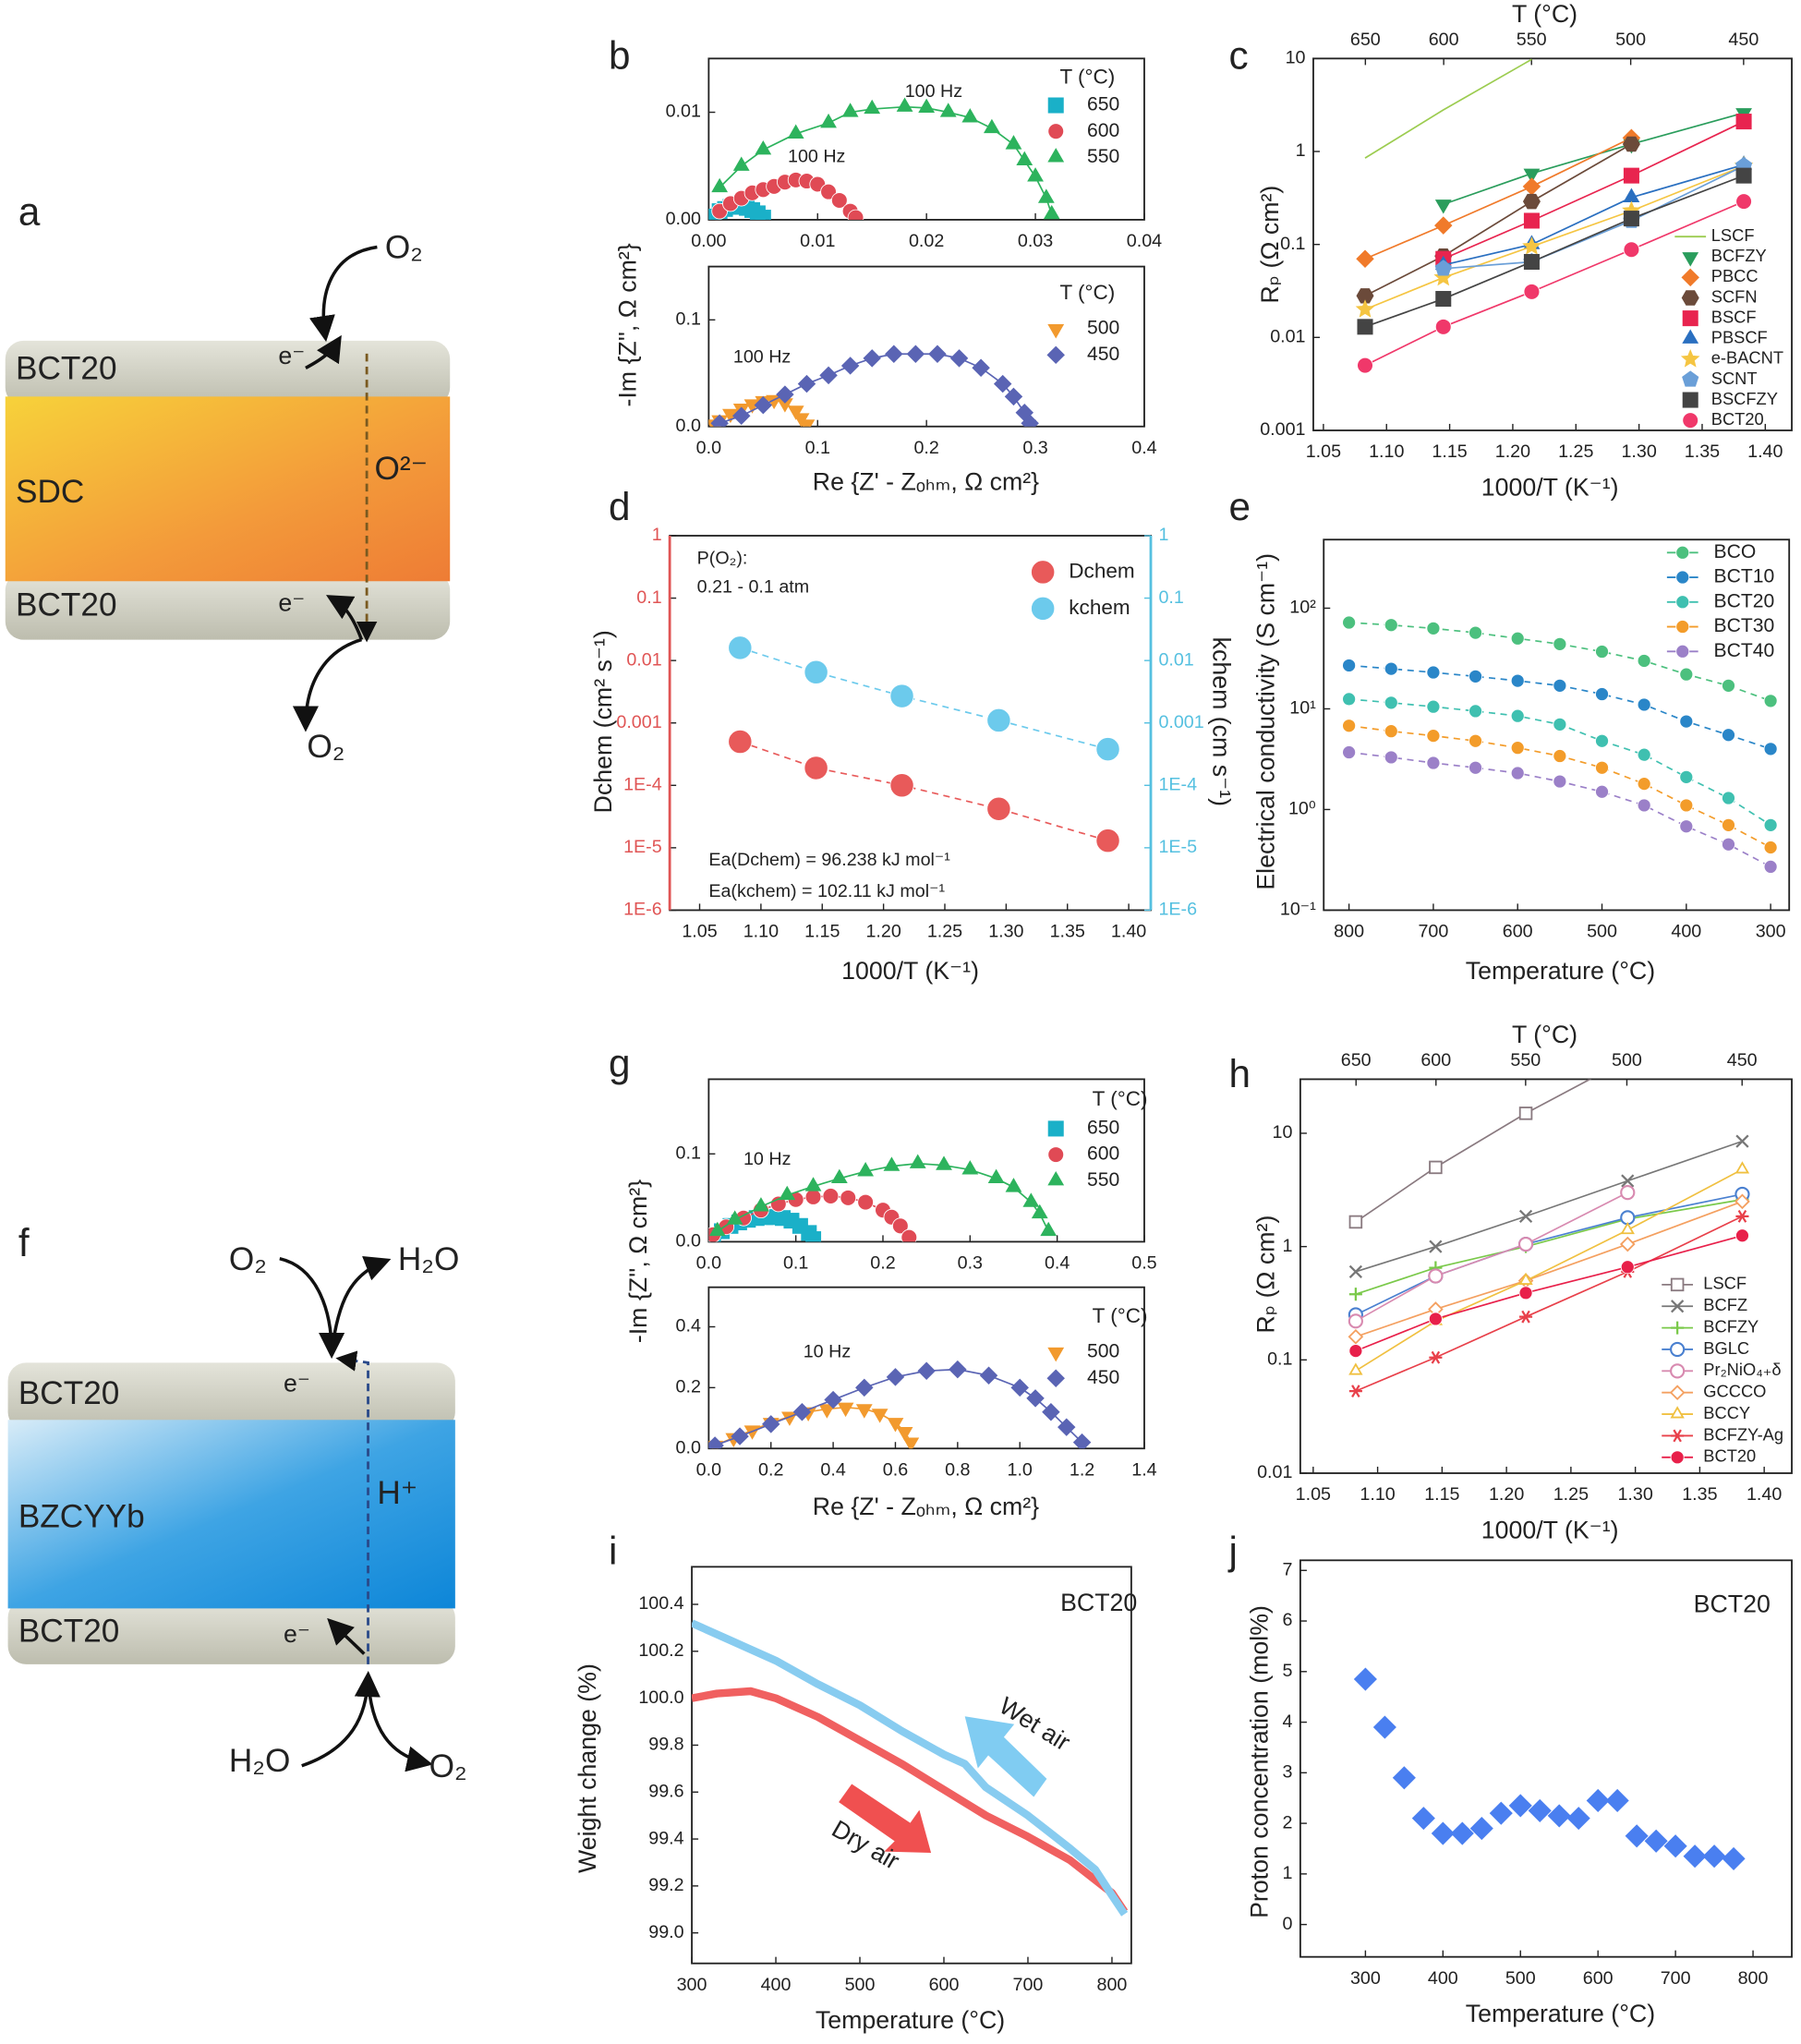 The width and height of the screenshot is (1801, 2044). What do you see at coordinates (1177, 910) in the screenshot?
I see `y2-tick-label: 1E-6` at bounding box center [1177, 910].